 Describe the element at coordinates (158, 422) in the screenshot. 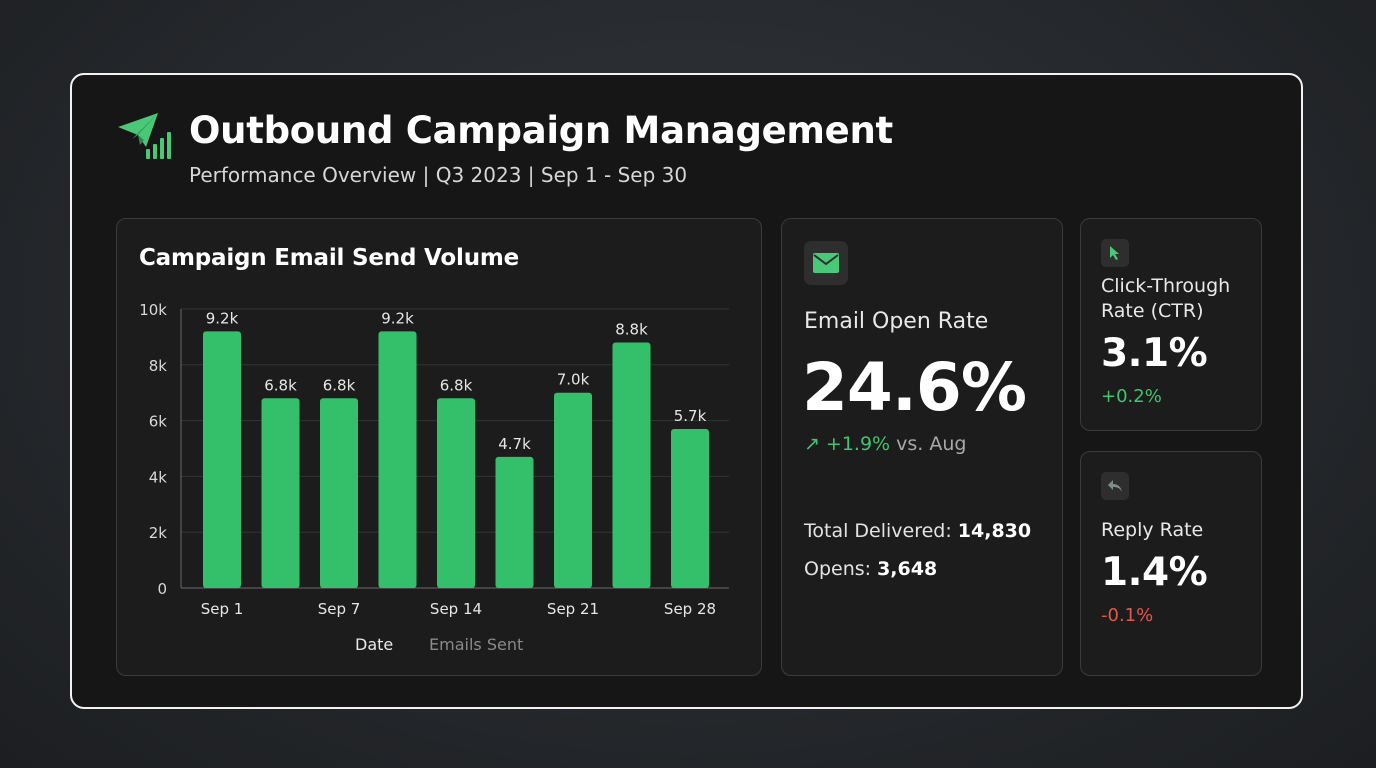

I see `y-tick-label: 6k` at that location.